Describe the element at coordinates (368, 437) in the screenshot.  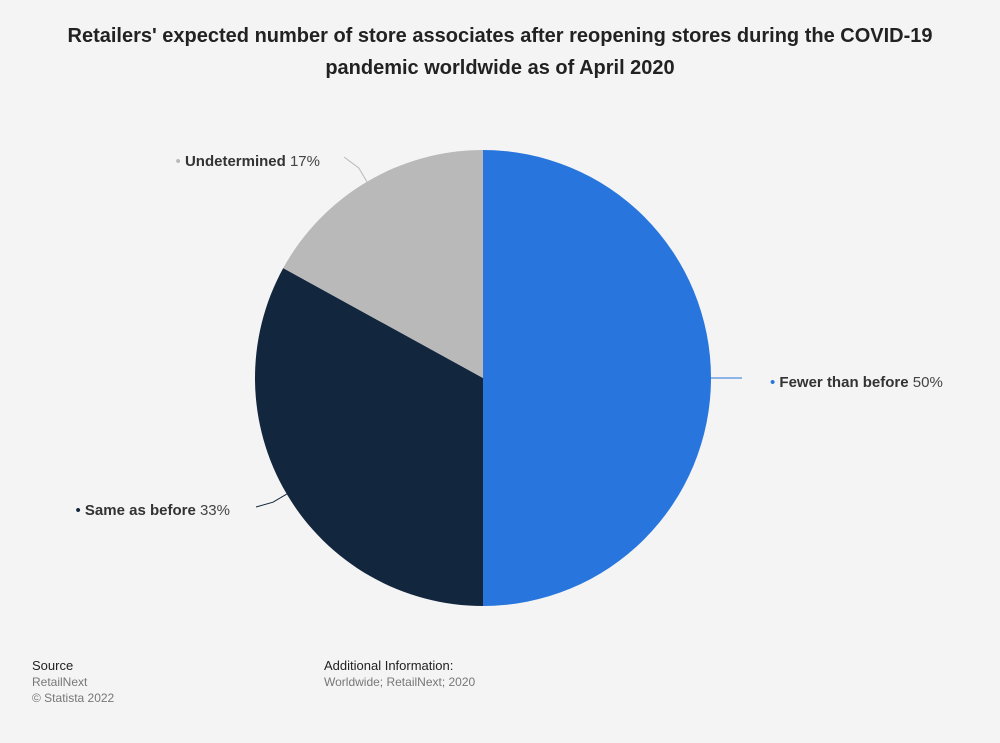
I see `pie-slice-same-as-before` at that location.